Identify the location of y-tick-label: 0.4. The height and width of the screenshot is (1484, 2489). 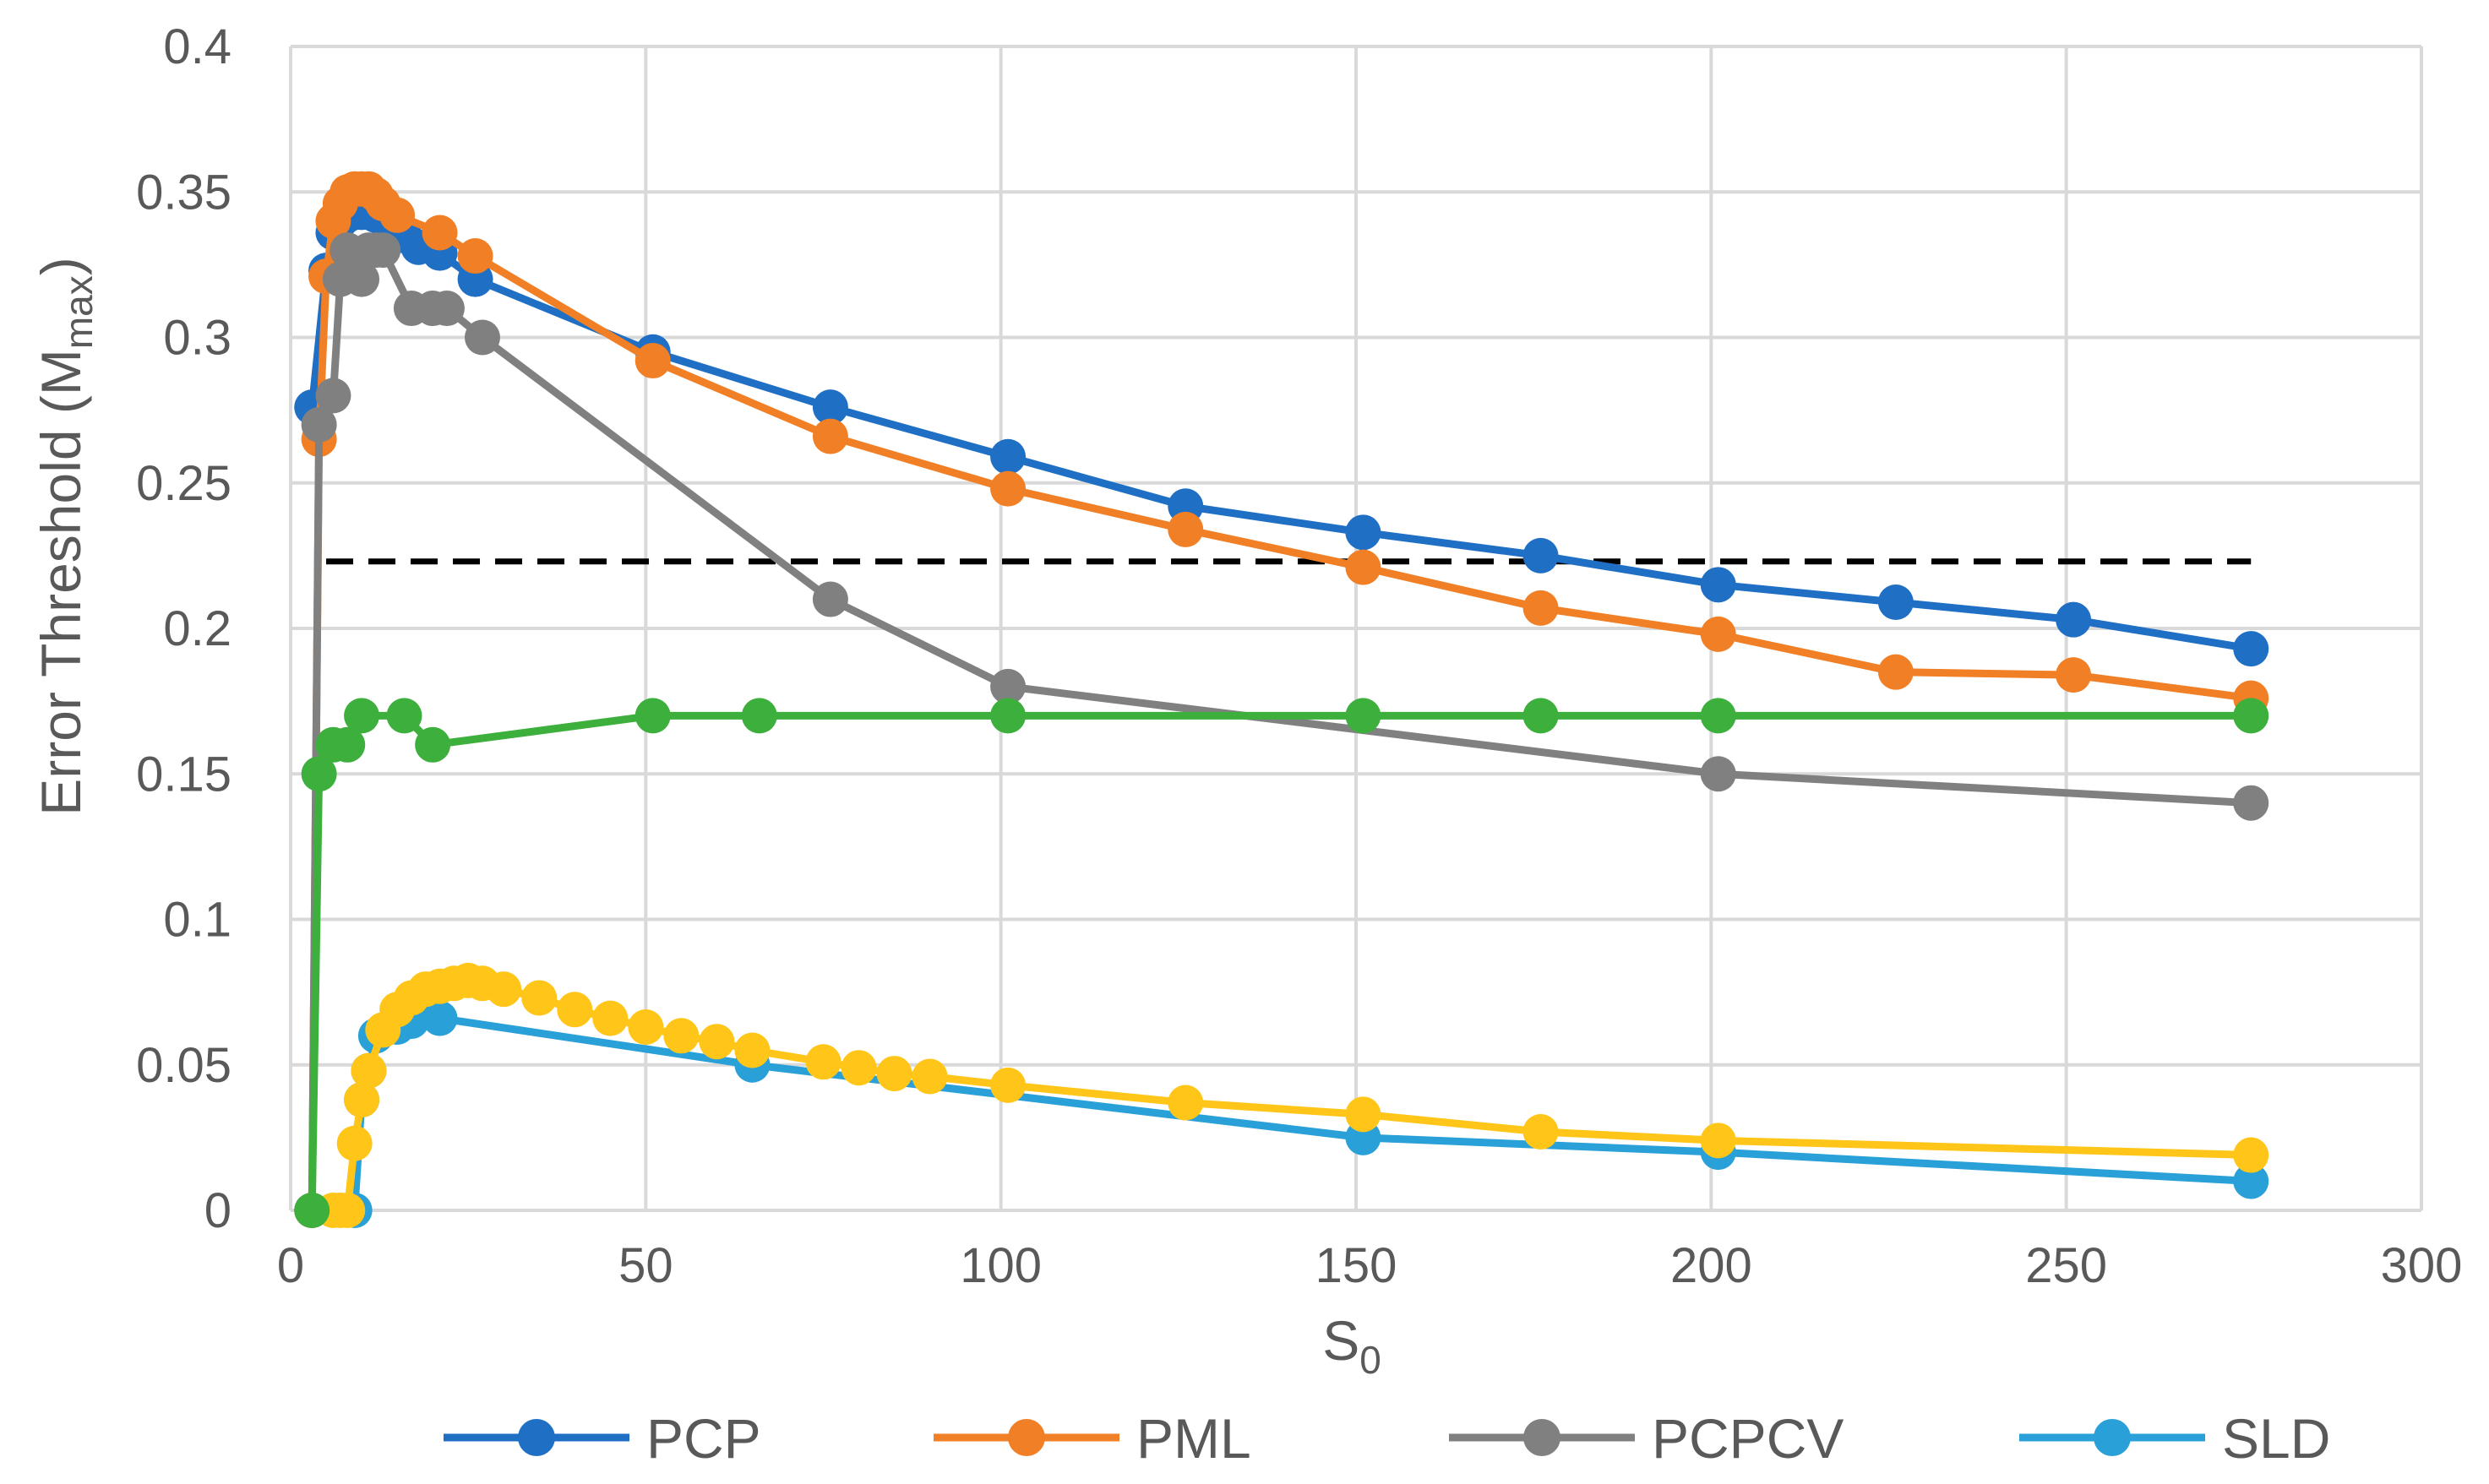
(197, 46).